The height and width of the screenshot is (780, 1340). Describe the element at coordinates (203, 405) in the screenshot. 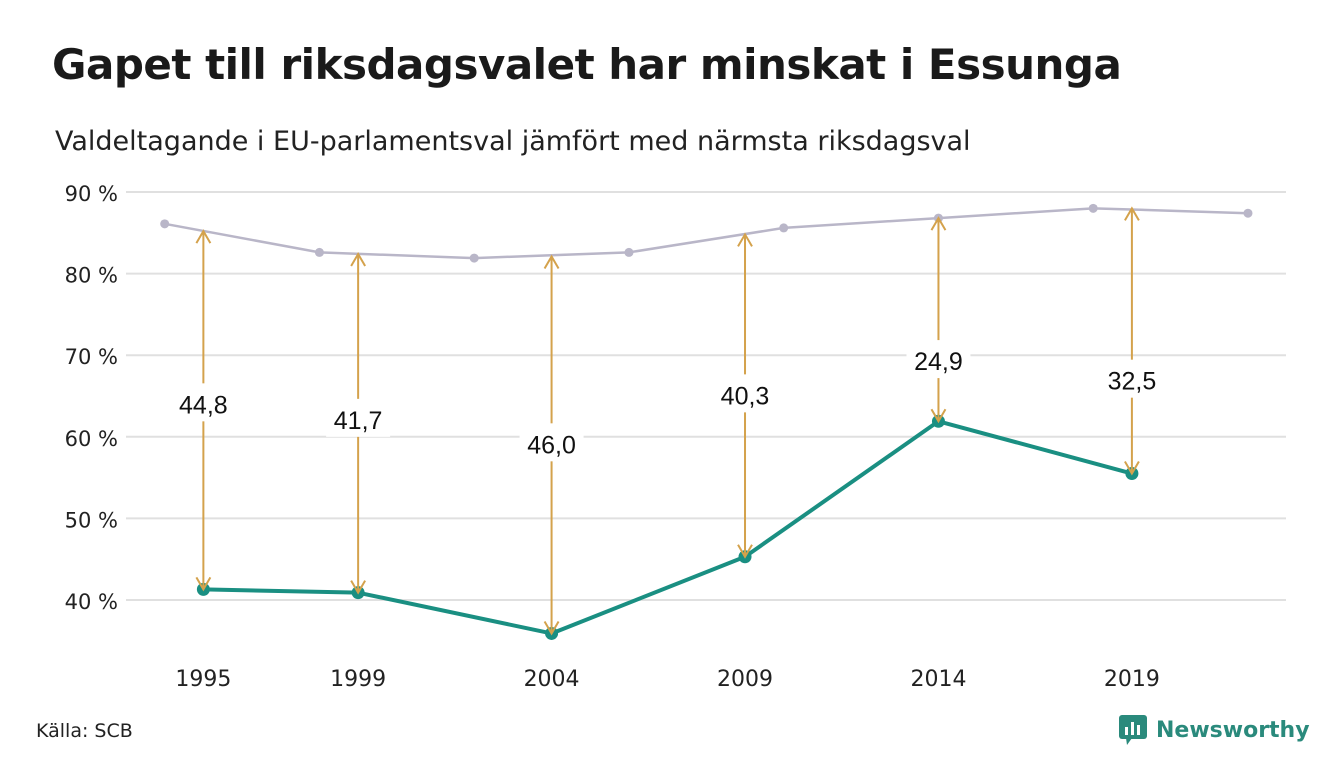

I see `gap-label: 44,8` at that location.